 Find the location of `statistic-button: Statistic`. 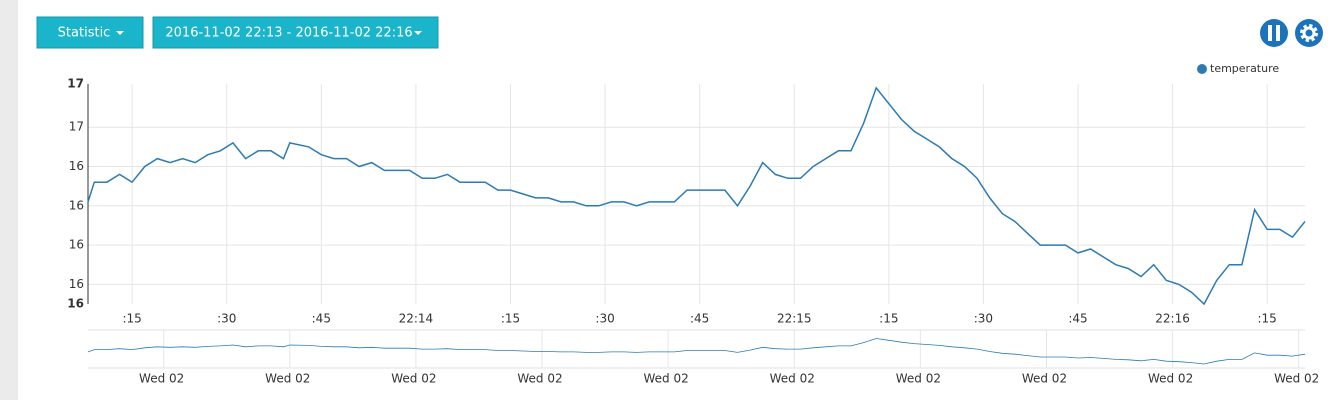

statistic-button: Statistic is located at coordinates (90, 32).